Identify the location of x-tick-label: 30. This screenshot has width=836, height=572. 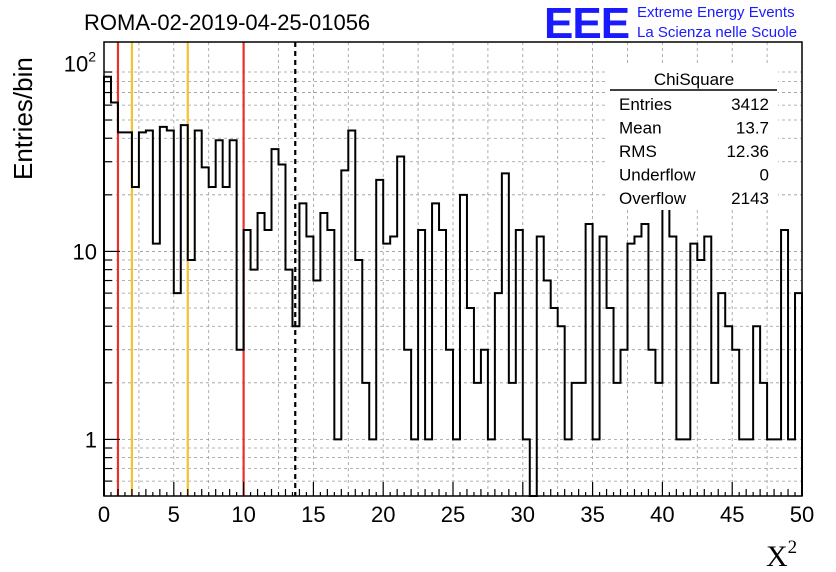
(523, 514).